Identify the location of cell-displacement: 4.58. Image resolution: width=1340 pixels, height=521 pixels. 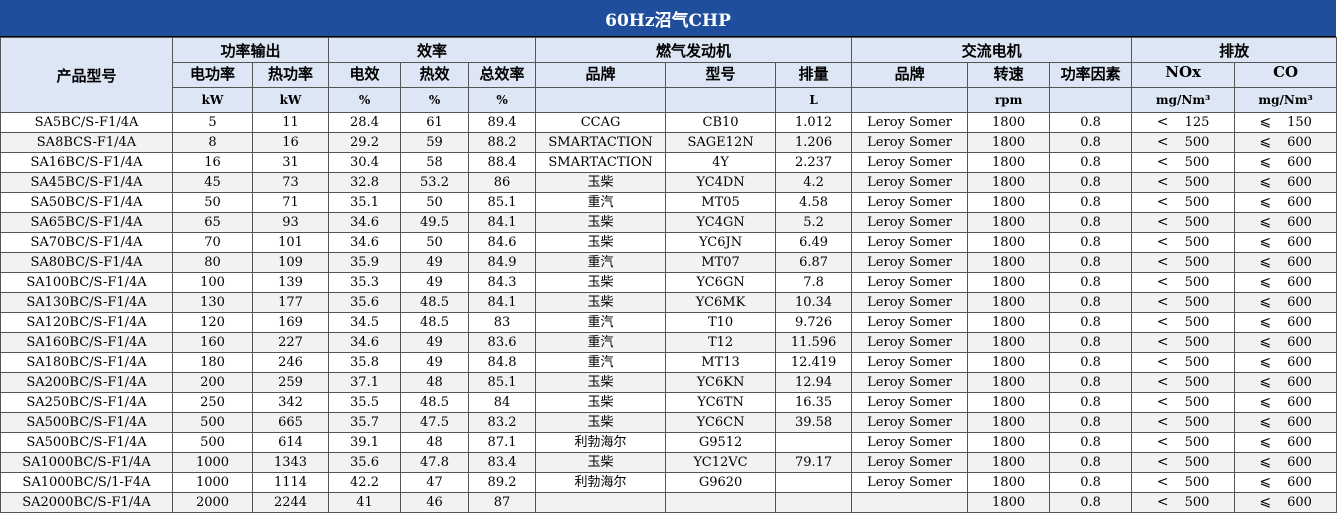
(814, 202).